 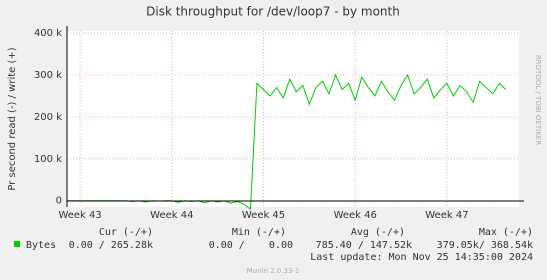 What do you see at coordinates (126, 232) in the screenshot?
I see `legend-header: Cur (-/+)` at bounding box center [126, 232].